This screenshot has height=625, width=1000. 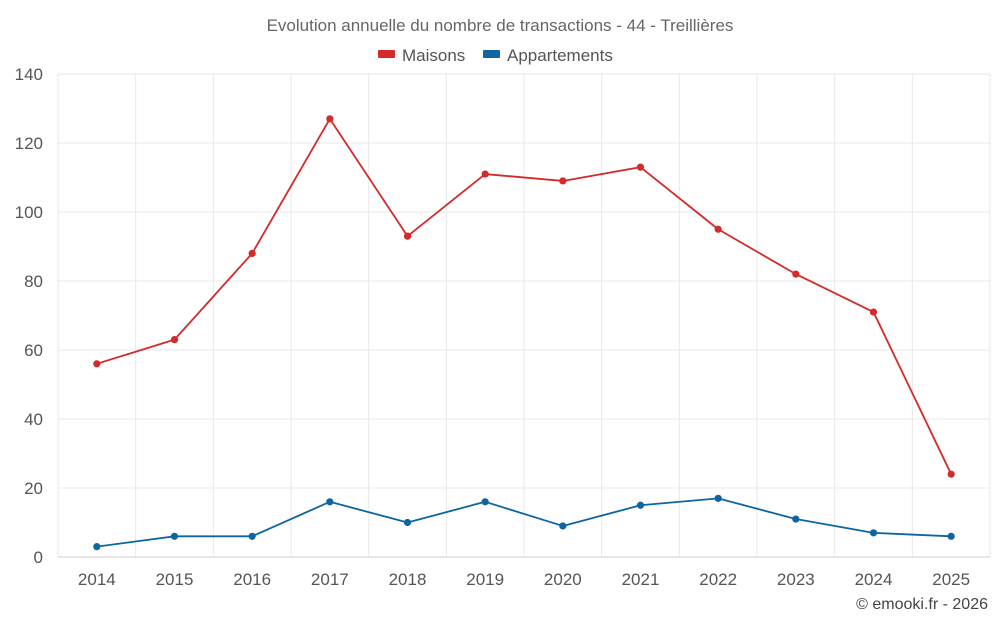 What do you see at coordinates (874, 579) in the screenshot?
I see `x-tick-label: 2024` at bounding box center [874, 579].